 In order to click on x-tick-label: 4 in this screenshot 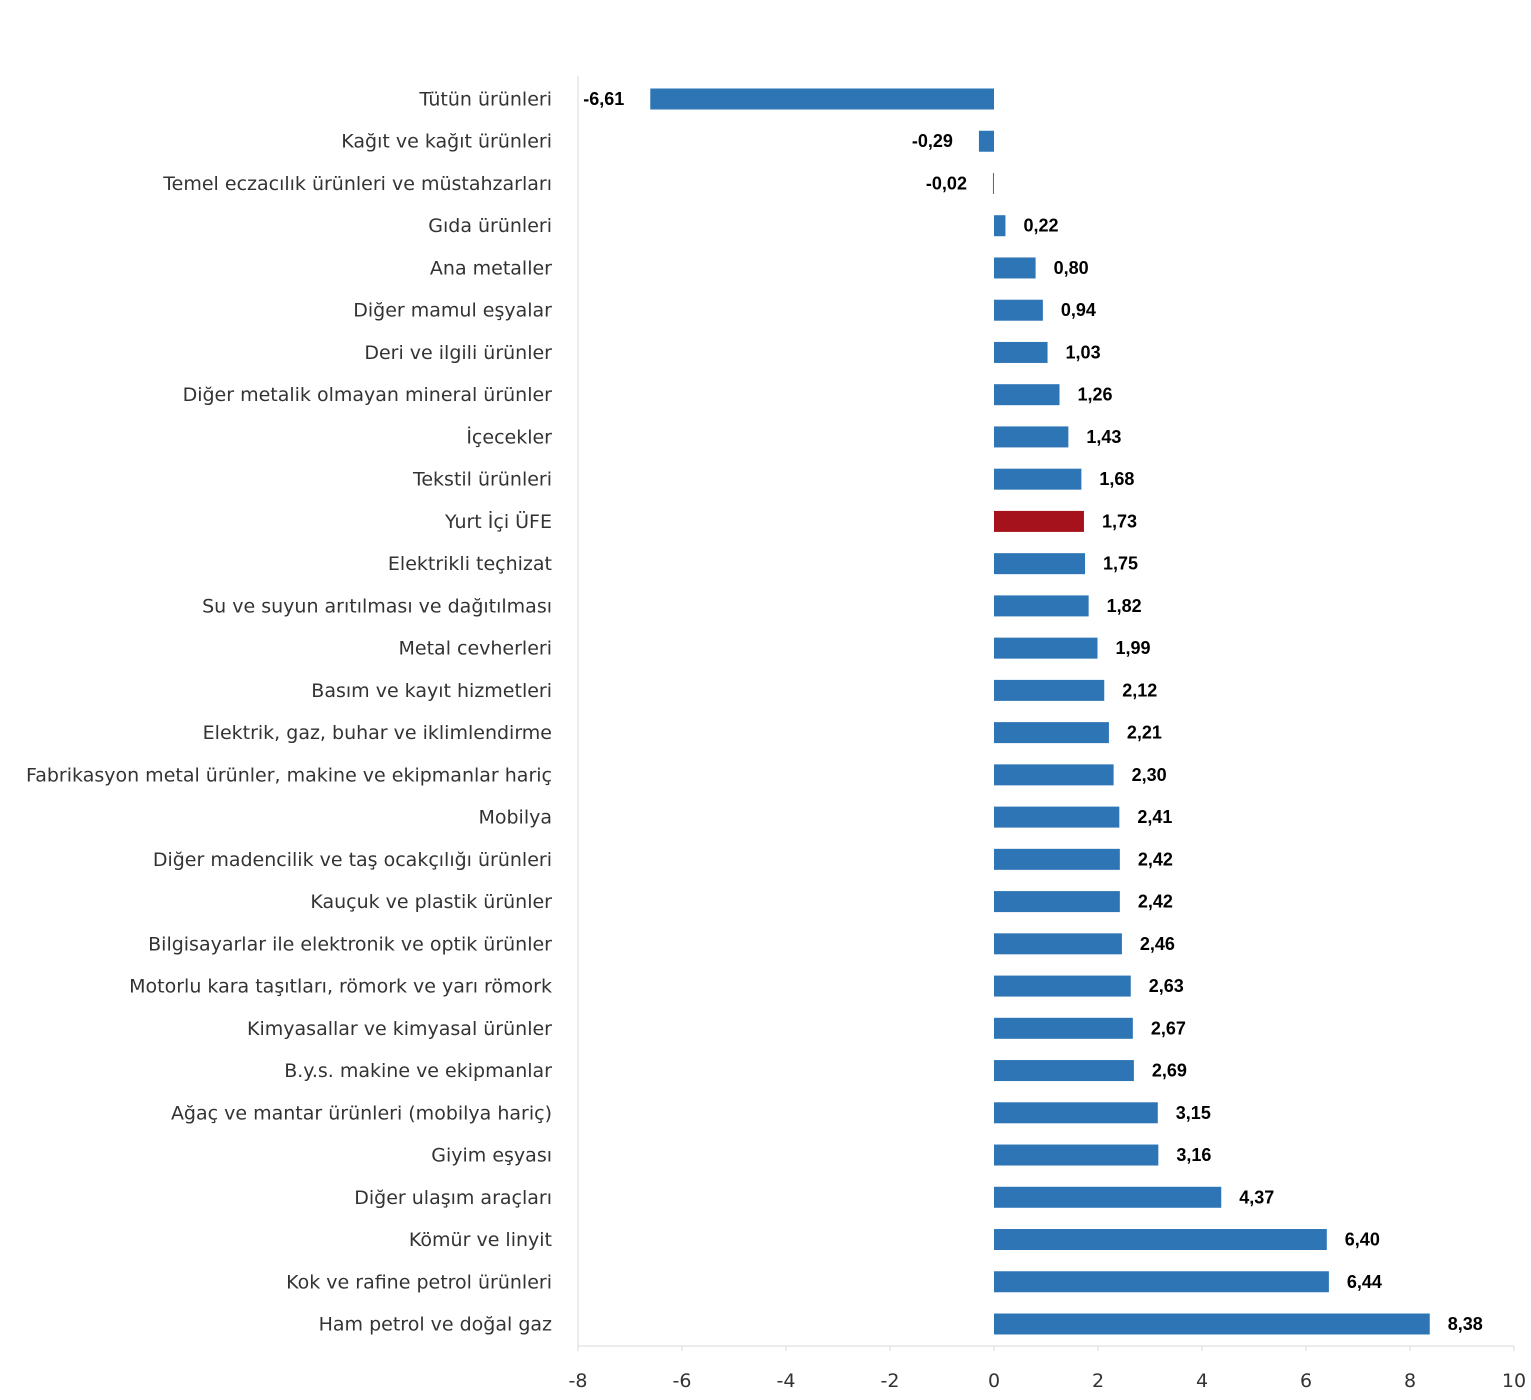, I will do `click(1202, 1381)`.